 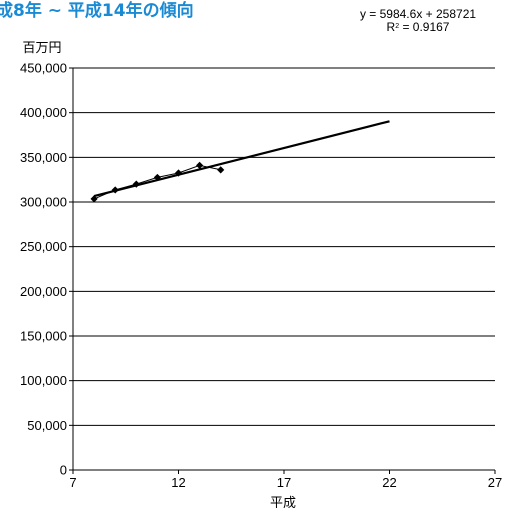 I want to click on x-tick-label: 17, so click(x=284, y=482).